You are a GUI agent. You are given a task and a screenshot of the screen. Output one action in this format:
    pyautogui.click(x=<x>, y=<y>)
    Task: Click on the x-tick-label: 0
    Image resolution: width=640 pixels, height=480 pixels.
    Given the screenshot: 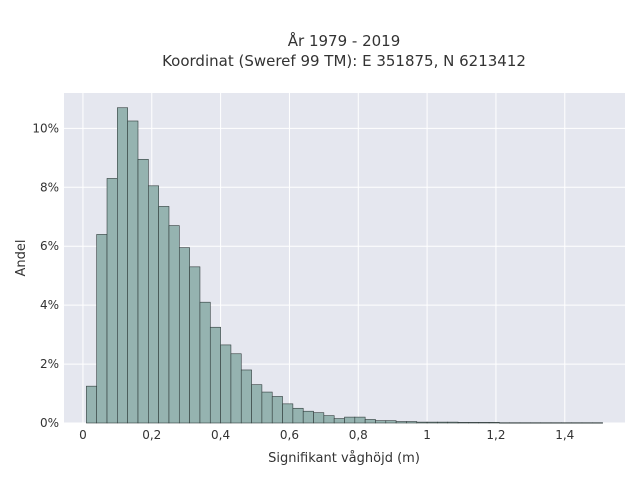 What is the action you would take?
    pyautogui.click(x=83, y=435)
    